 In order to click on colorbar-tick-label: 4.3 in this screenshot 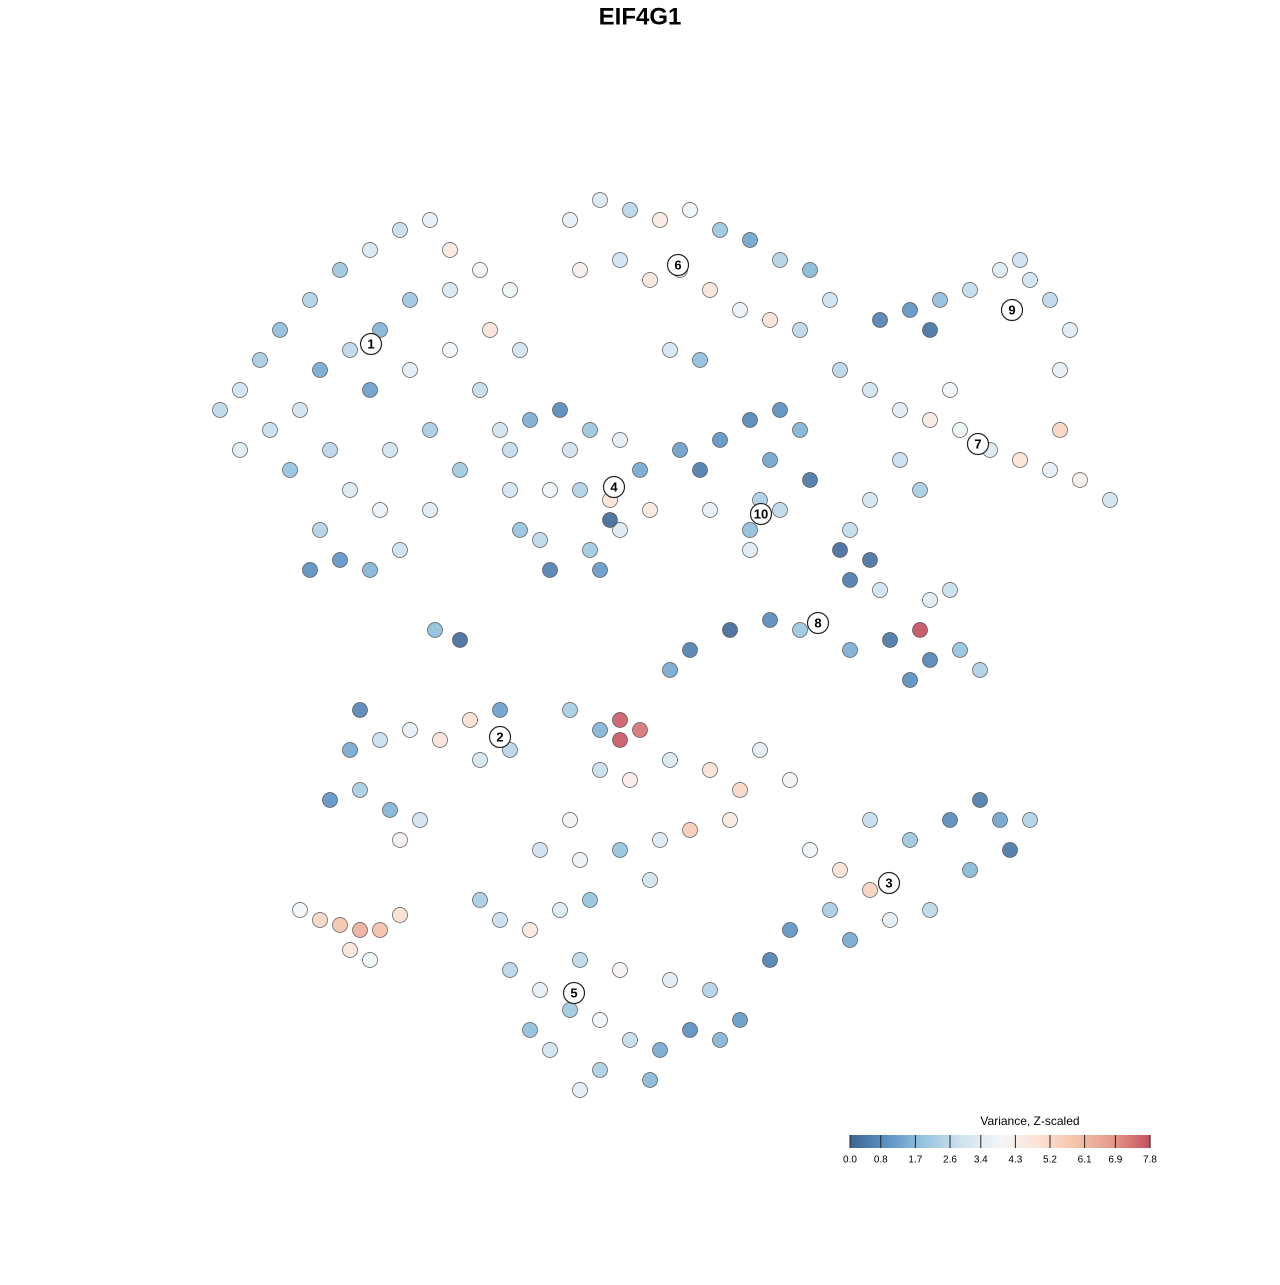, I will do `click(1015, 1160)`.